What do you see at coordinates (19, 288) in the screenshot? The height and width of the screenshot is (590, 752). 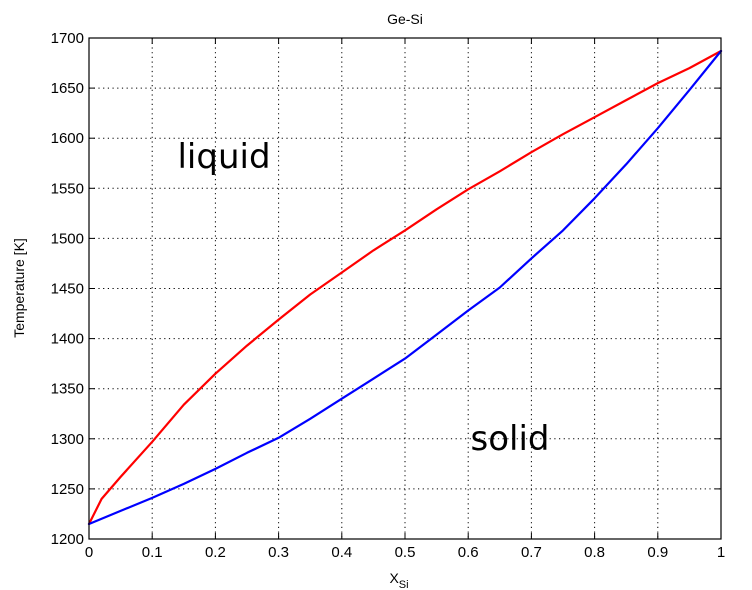 I see `y-axis-label: Temperature [K]` at bounding box center [19, 288].